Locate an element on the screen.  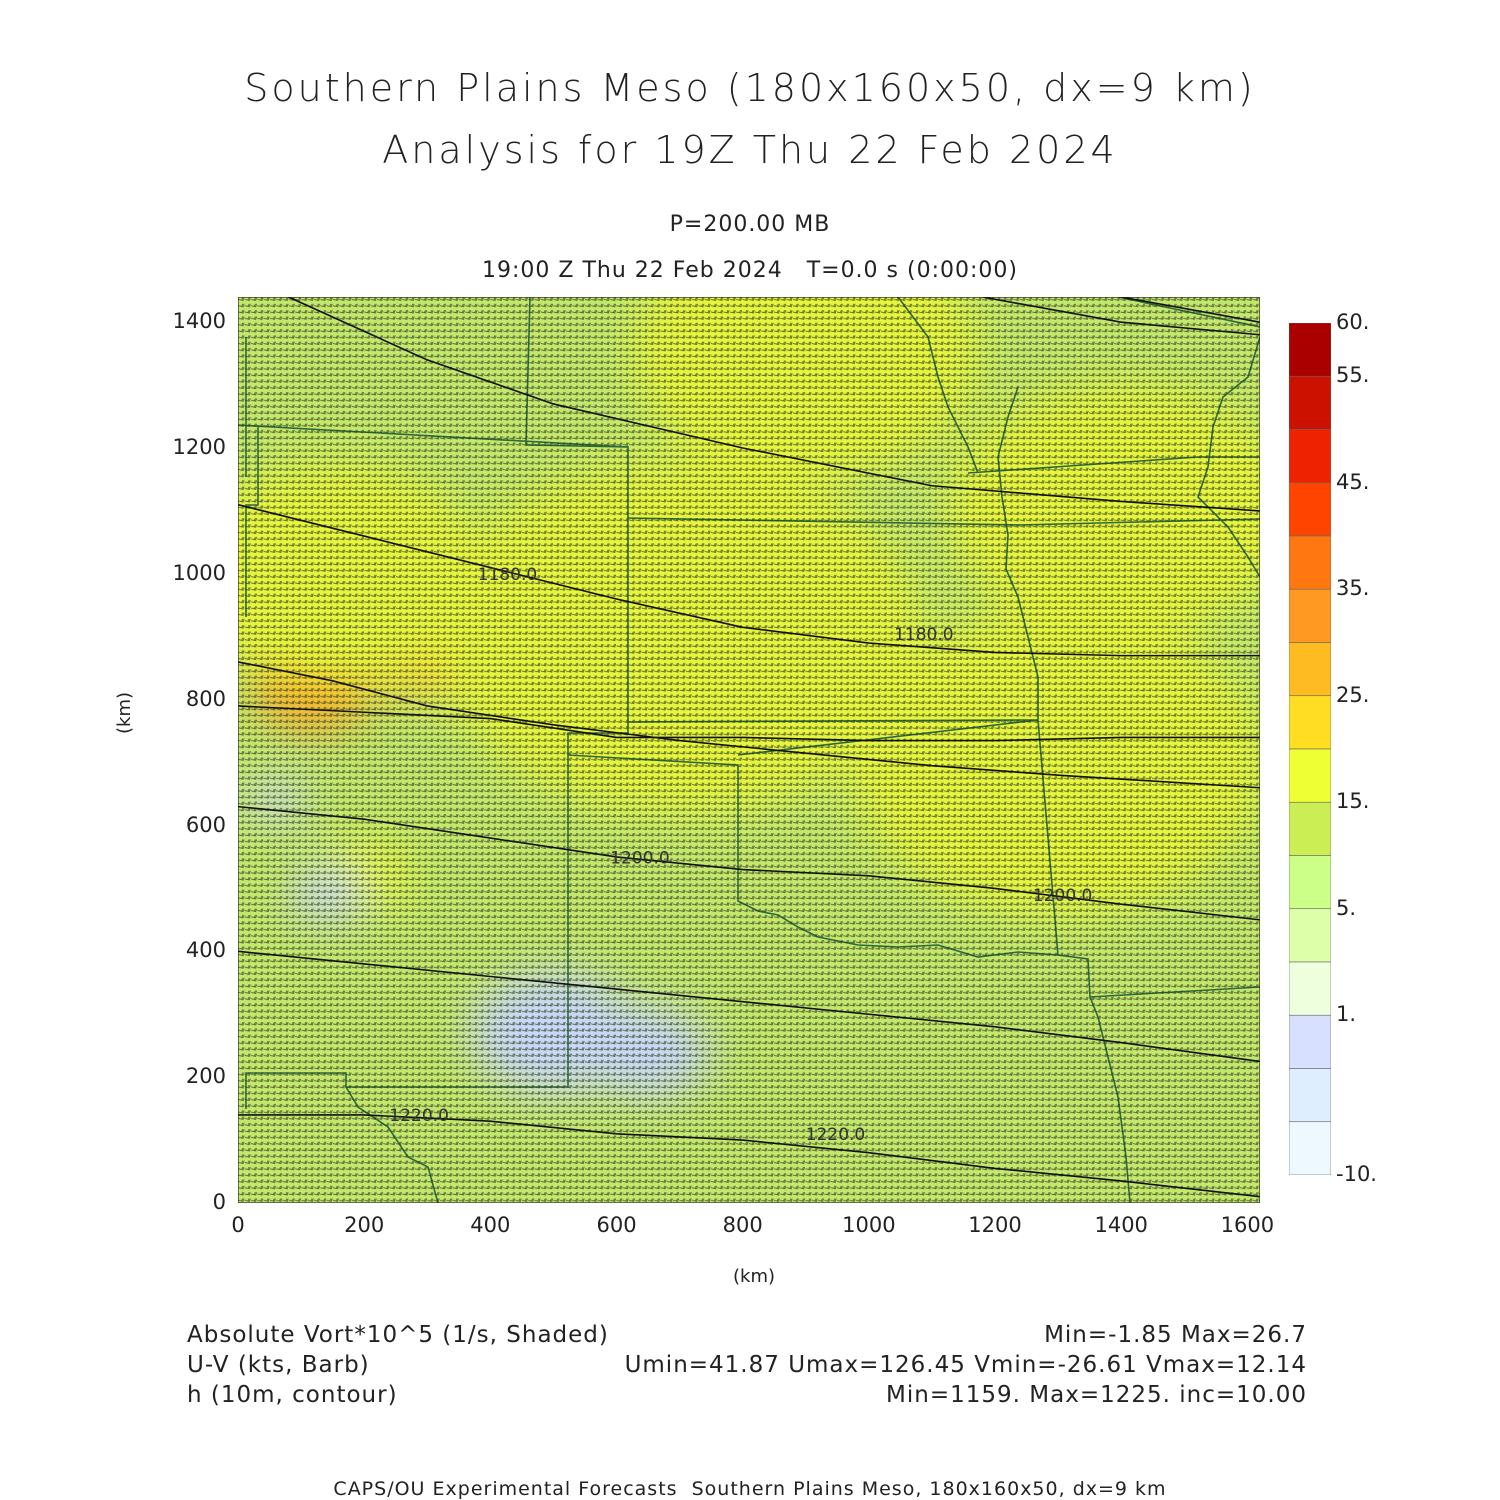
y-axis-label: (km) is located at coordinates (124, 712).